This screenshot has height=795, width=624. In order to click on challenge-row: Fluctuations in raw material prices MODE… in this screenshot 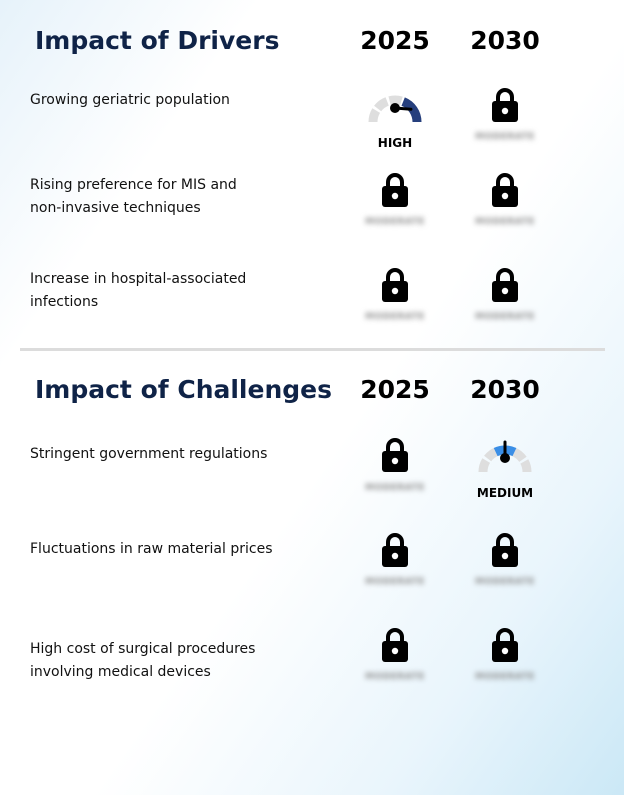, I will do `click(312, 568)`.